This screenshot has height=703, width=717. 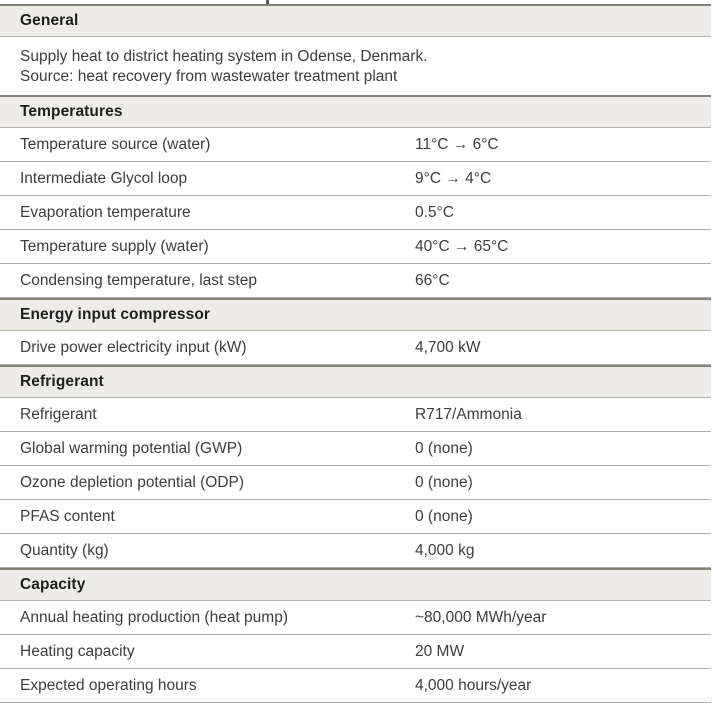 I want to click on row-label: PFAS content, so click(x=67, y=516).